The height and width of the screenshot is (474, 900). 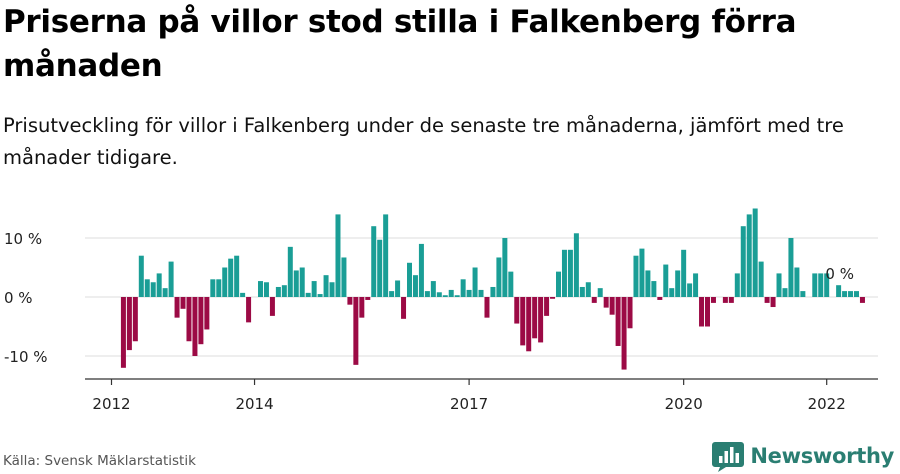 What do you see at coordinates (839, 274) in the screenshot?
I see `latest-value-annotation: 0 %` at bounding box center [839, 274].